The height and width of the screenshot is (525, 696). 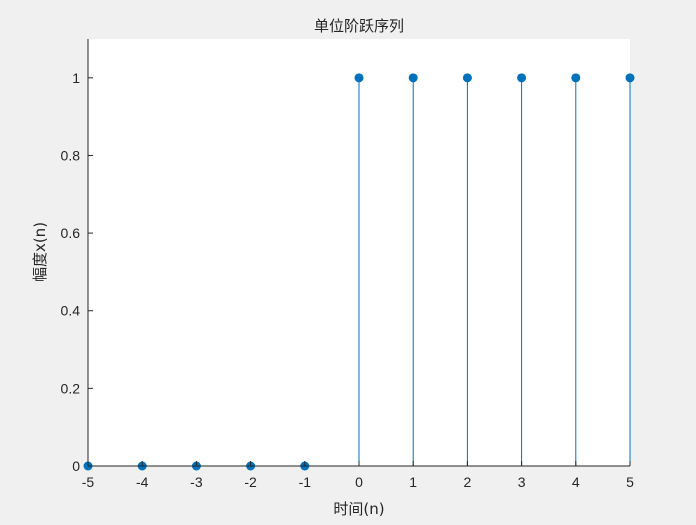 I want to click on x-tick-label: 1, so click(x=413, y=482).